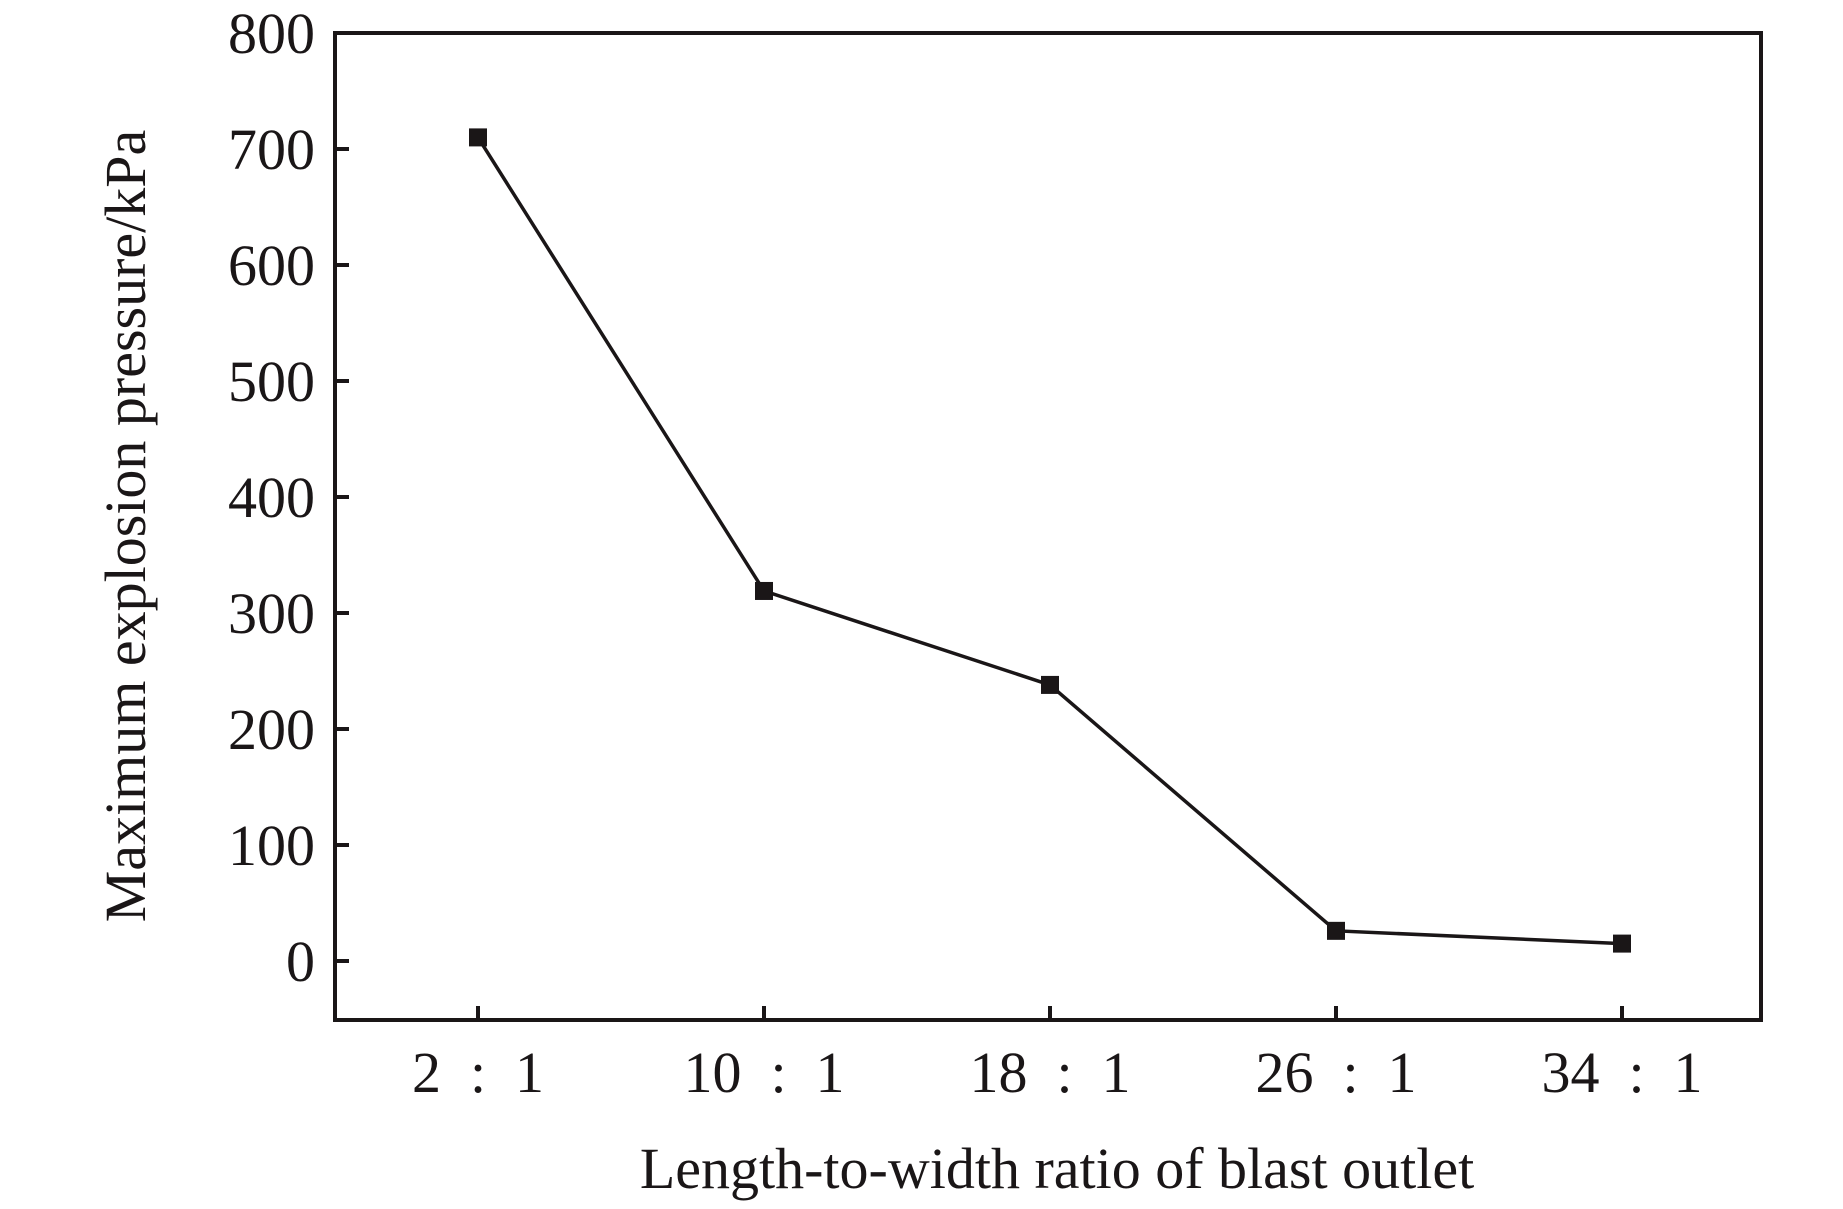  I want to click on x-tick-label: 34 : 1, so click(1621, 1072).